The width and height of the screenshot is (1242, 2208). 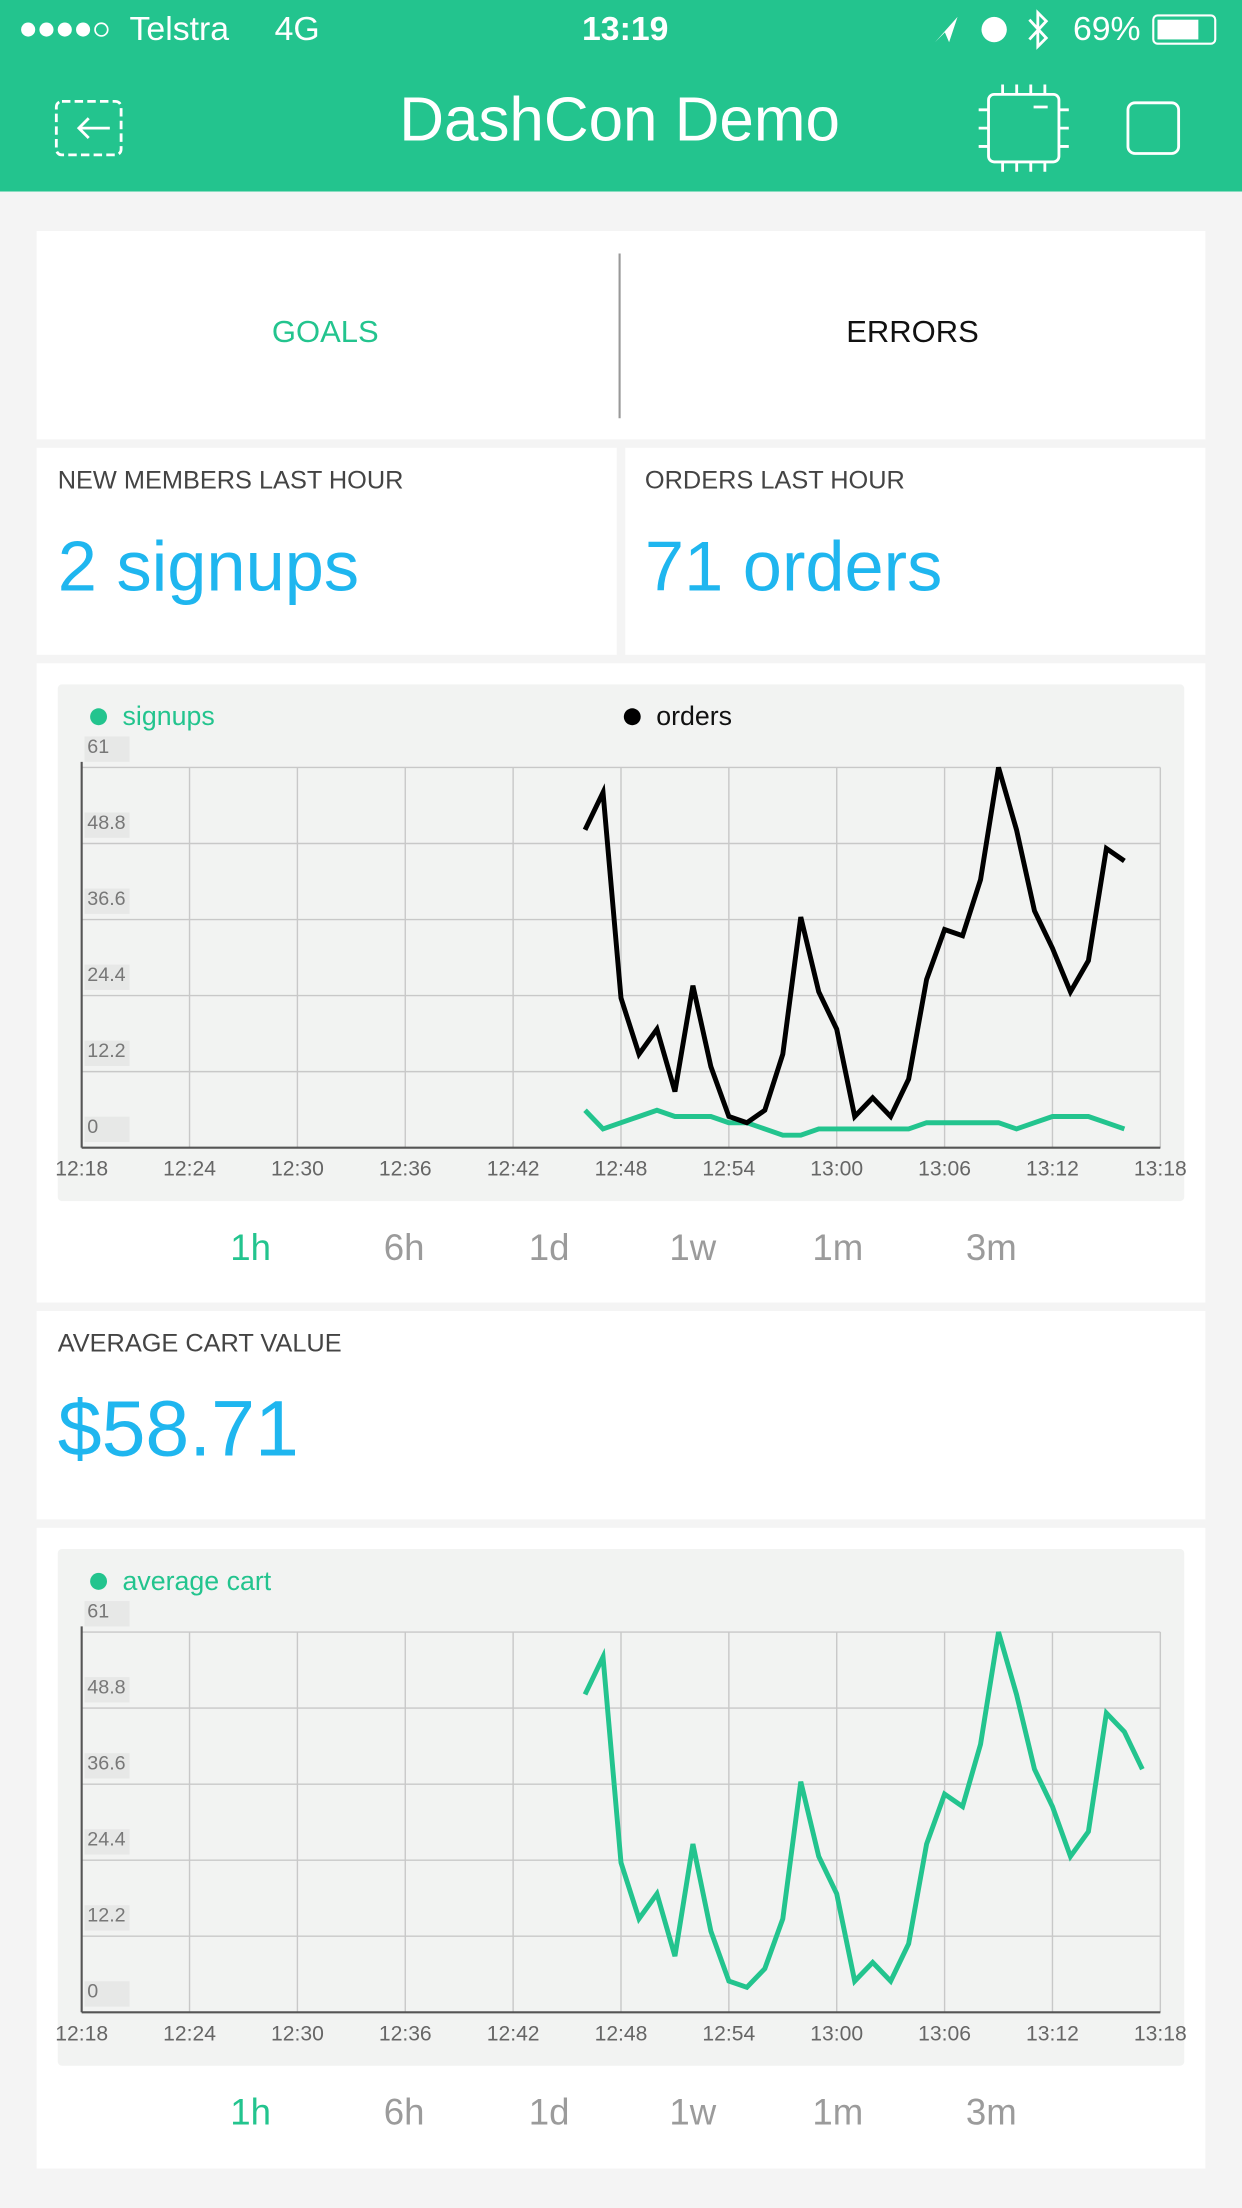 I want to click on metric-label: ORDERS LAST HOUR, so click(x=775, y=480).